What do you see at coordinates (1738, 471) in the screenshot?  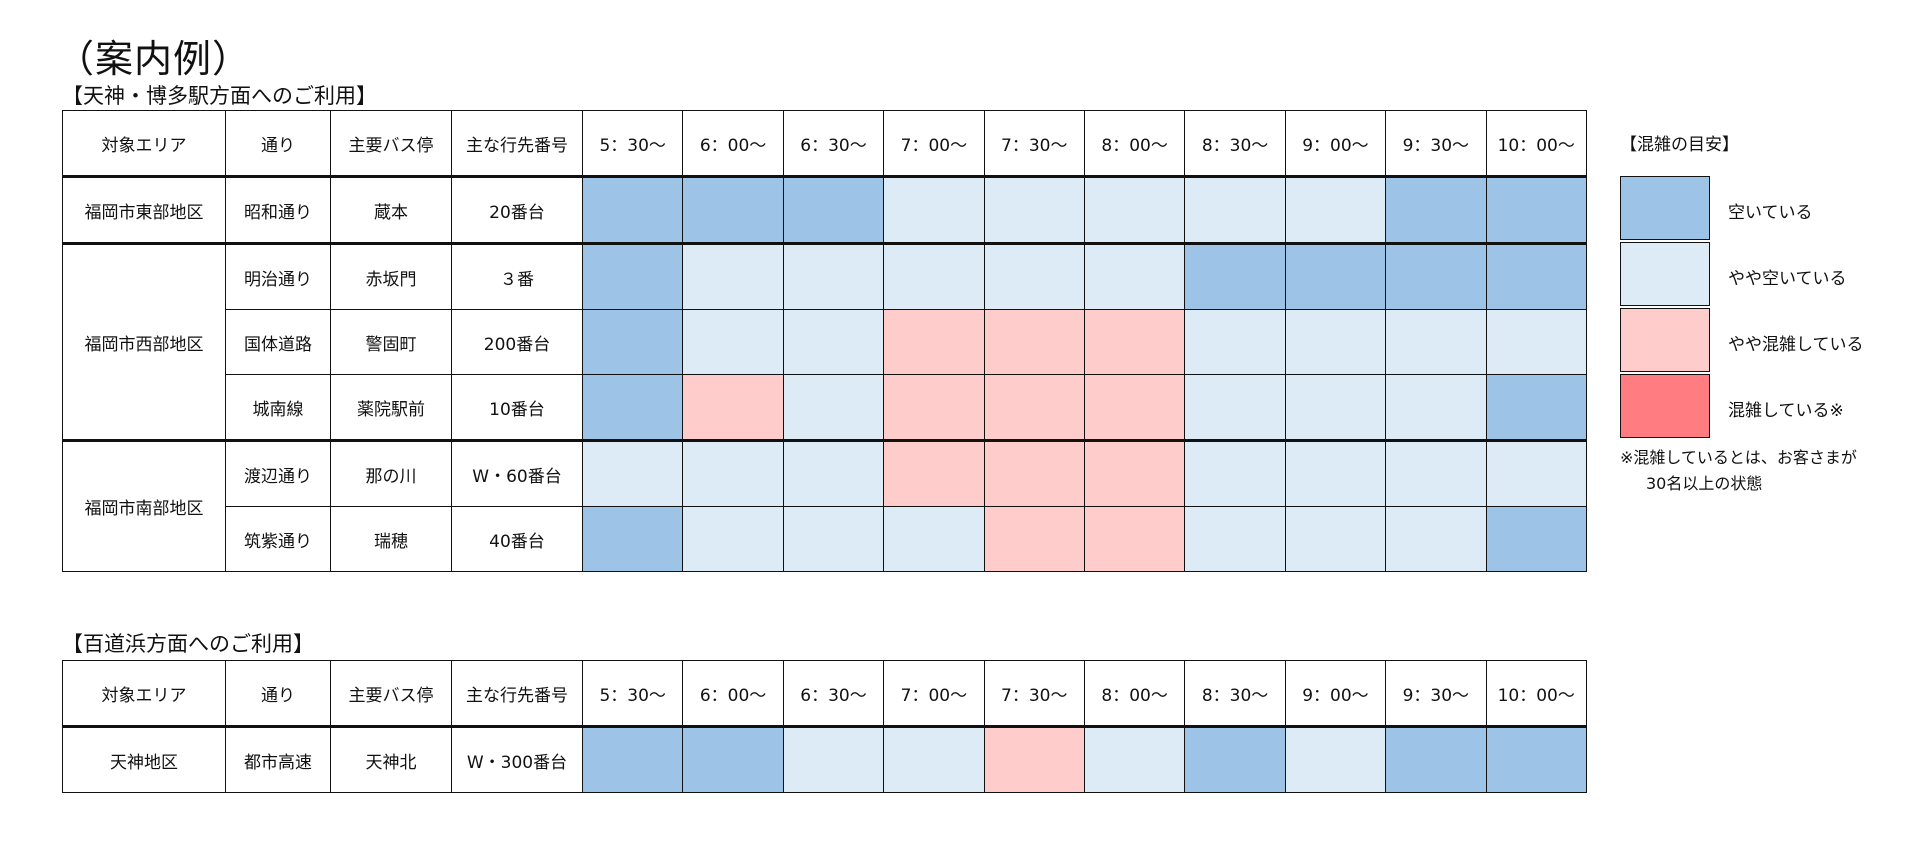 I see `legend-note: ※混雑しているとは、お客さまが 30名以上の状態` at bounding box center [1738, 471].